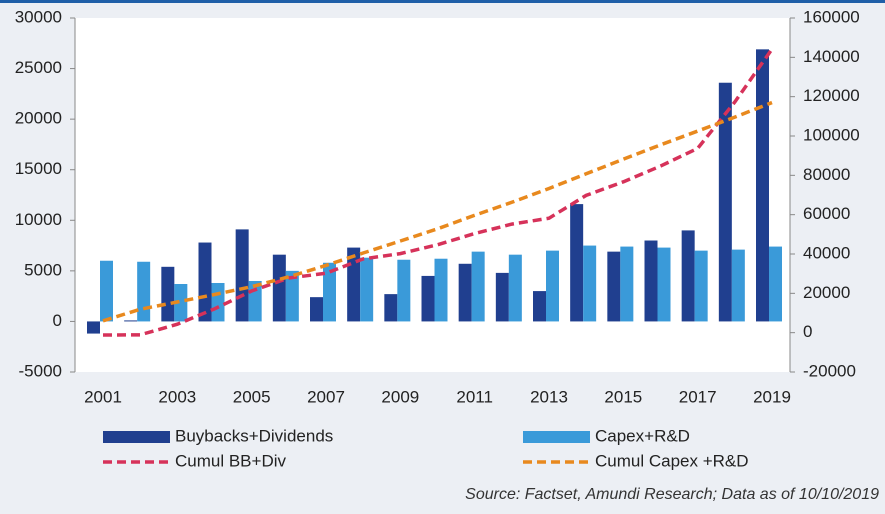 Image resolution: width=885 pixels, height=514 pixels. Describe the element at coordinates (442, 1) in the screenshot. I see `top-rule` at that location.